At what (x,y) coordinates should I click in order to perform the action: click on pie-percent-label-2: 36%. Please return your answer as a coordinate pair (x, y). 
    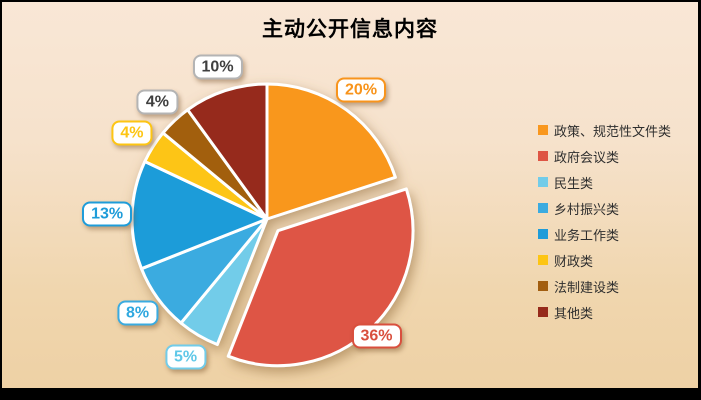
    Looking at the image, I should click on (376, 336).